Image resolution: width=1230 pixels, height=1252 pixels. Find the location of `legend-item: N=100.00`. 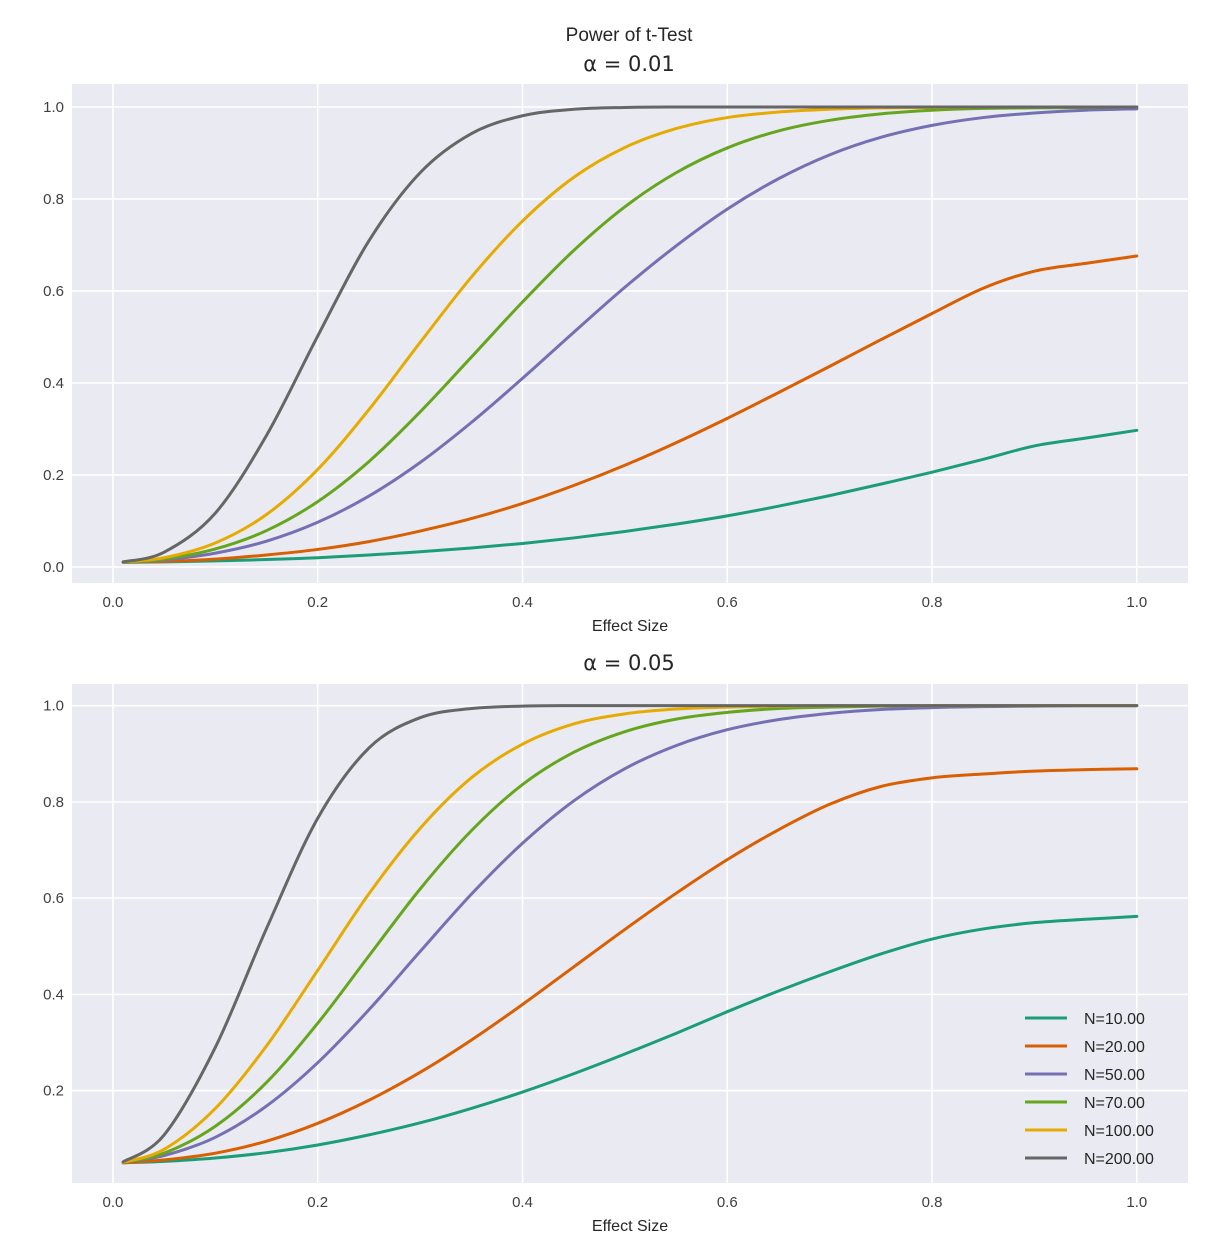

legend-item: N=100.00 is located at coordinates (1089, 1131).